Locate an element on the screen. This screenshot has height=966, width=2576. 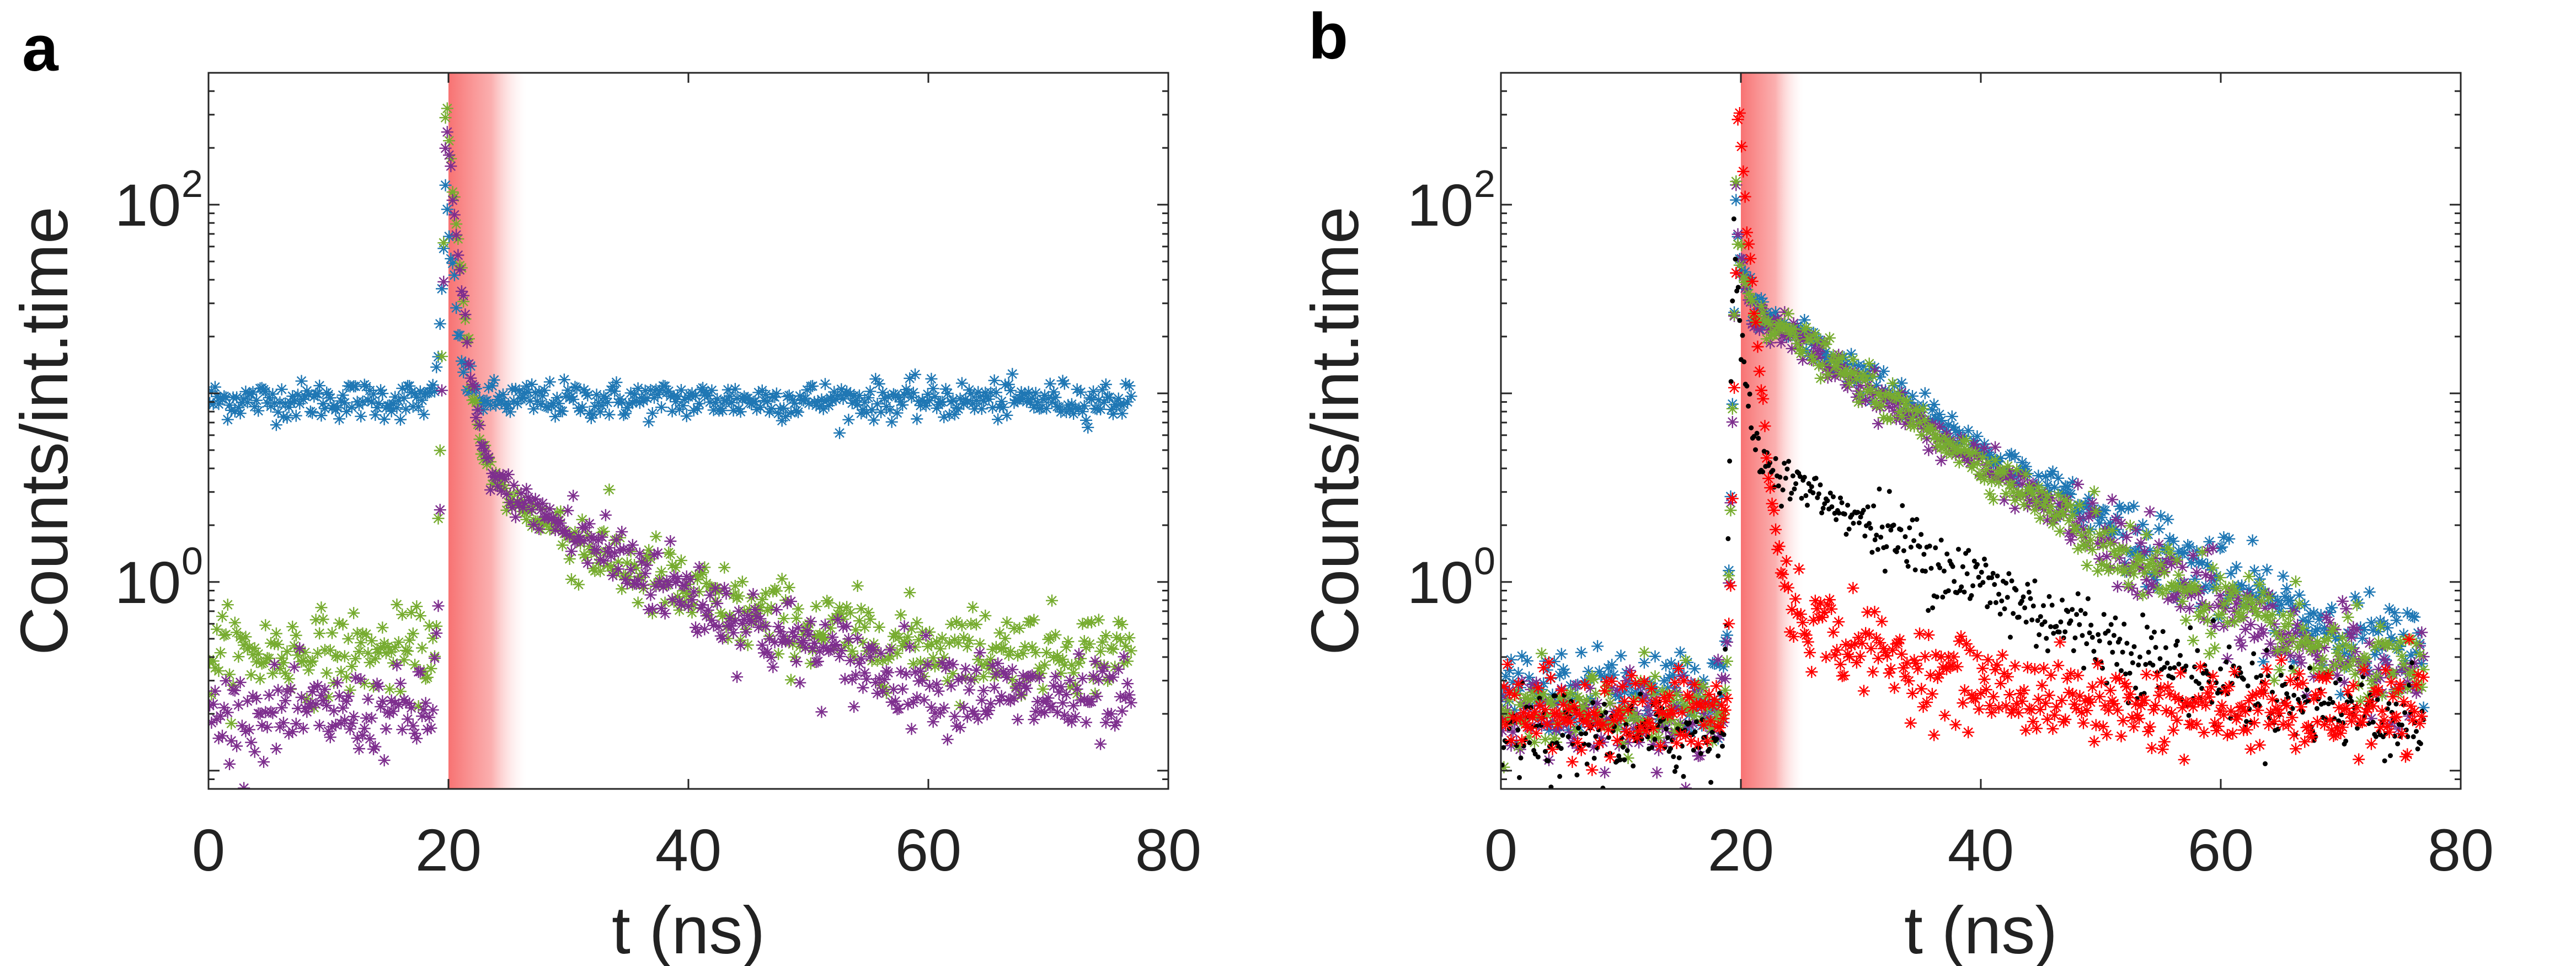
panel-a-letter: a is located at coordinates (40, 48).